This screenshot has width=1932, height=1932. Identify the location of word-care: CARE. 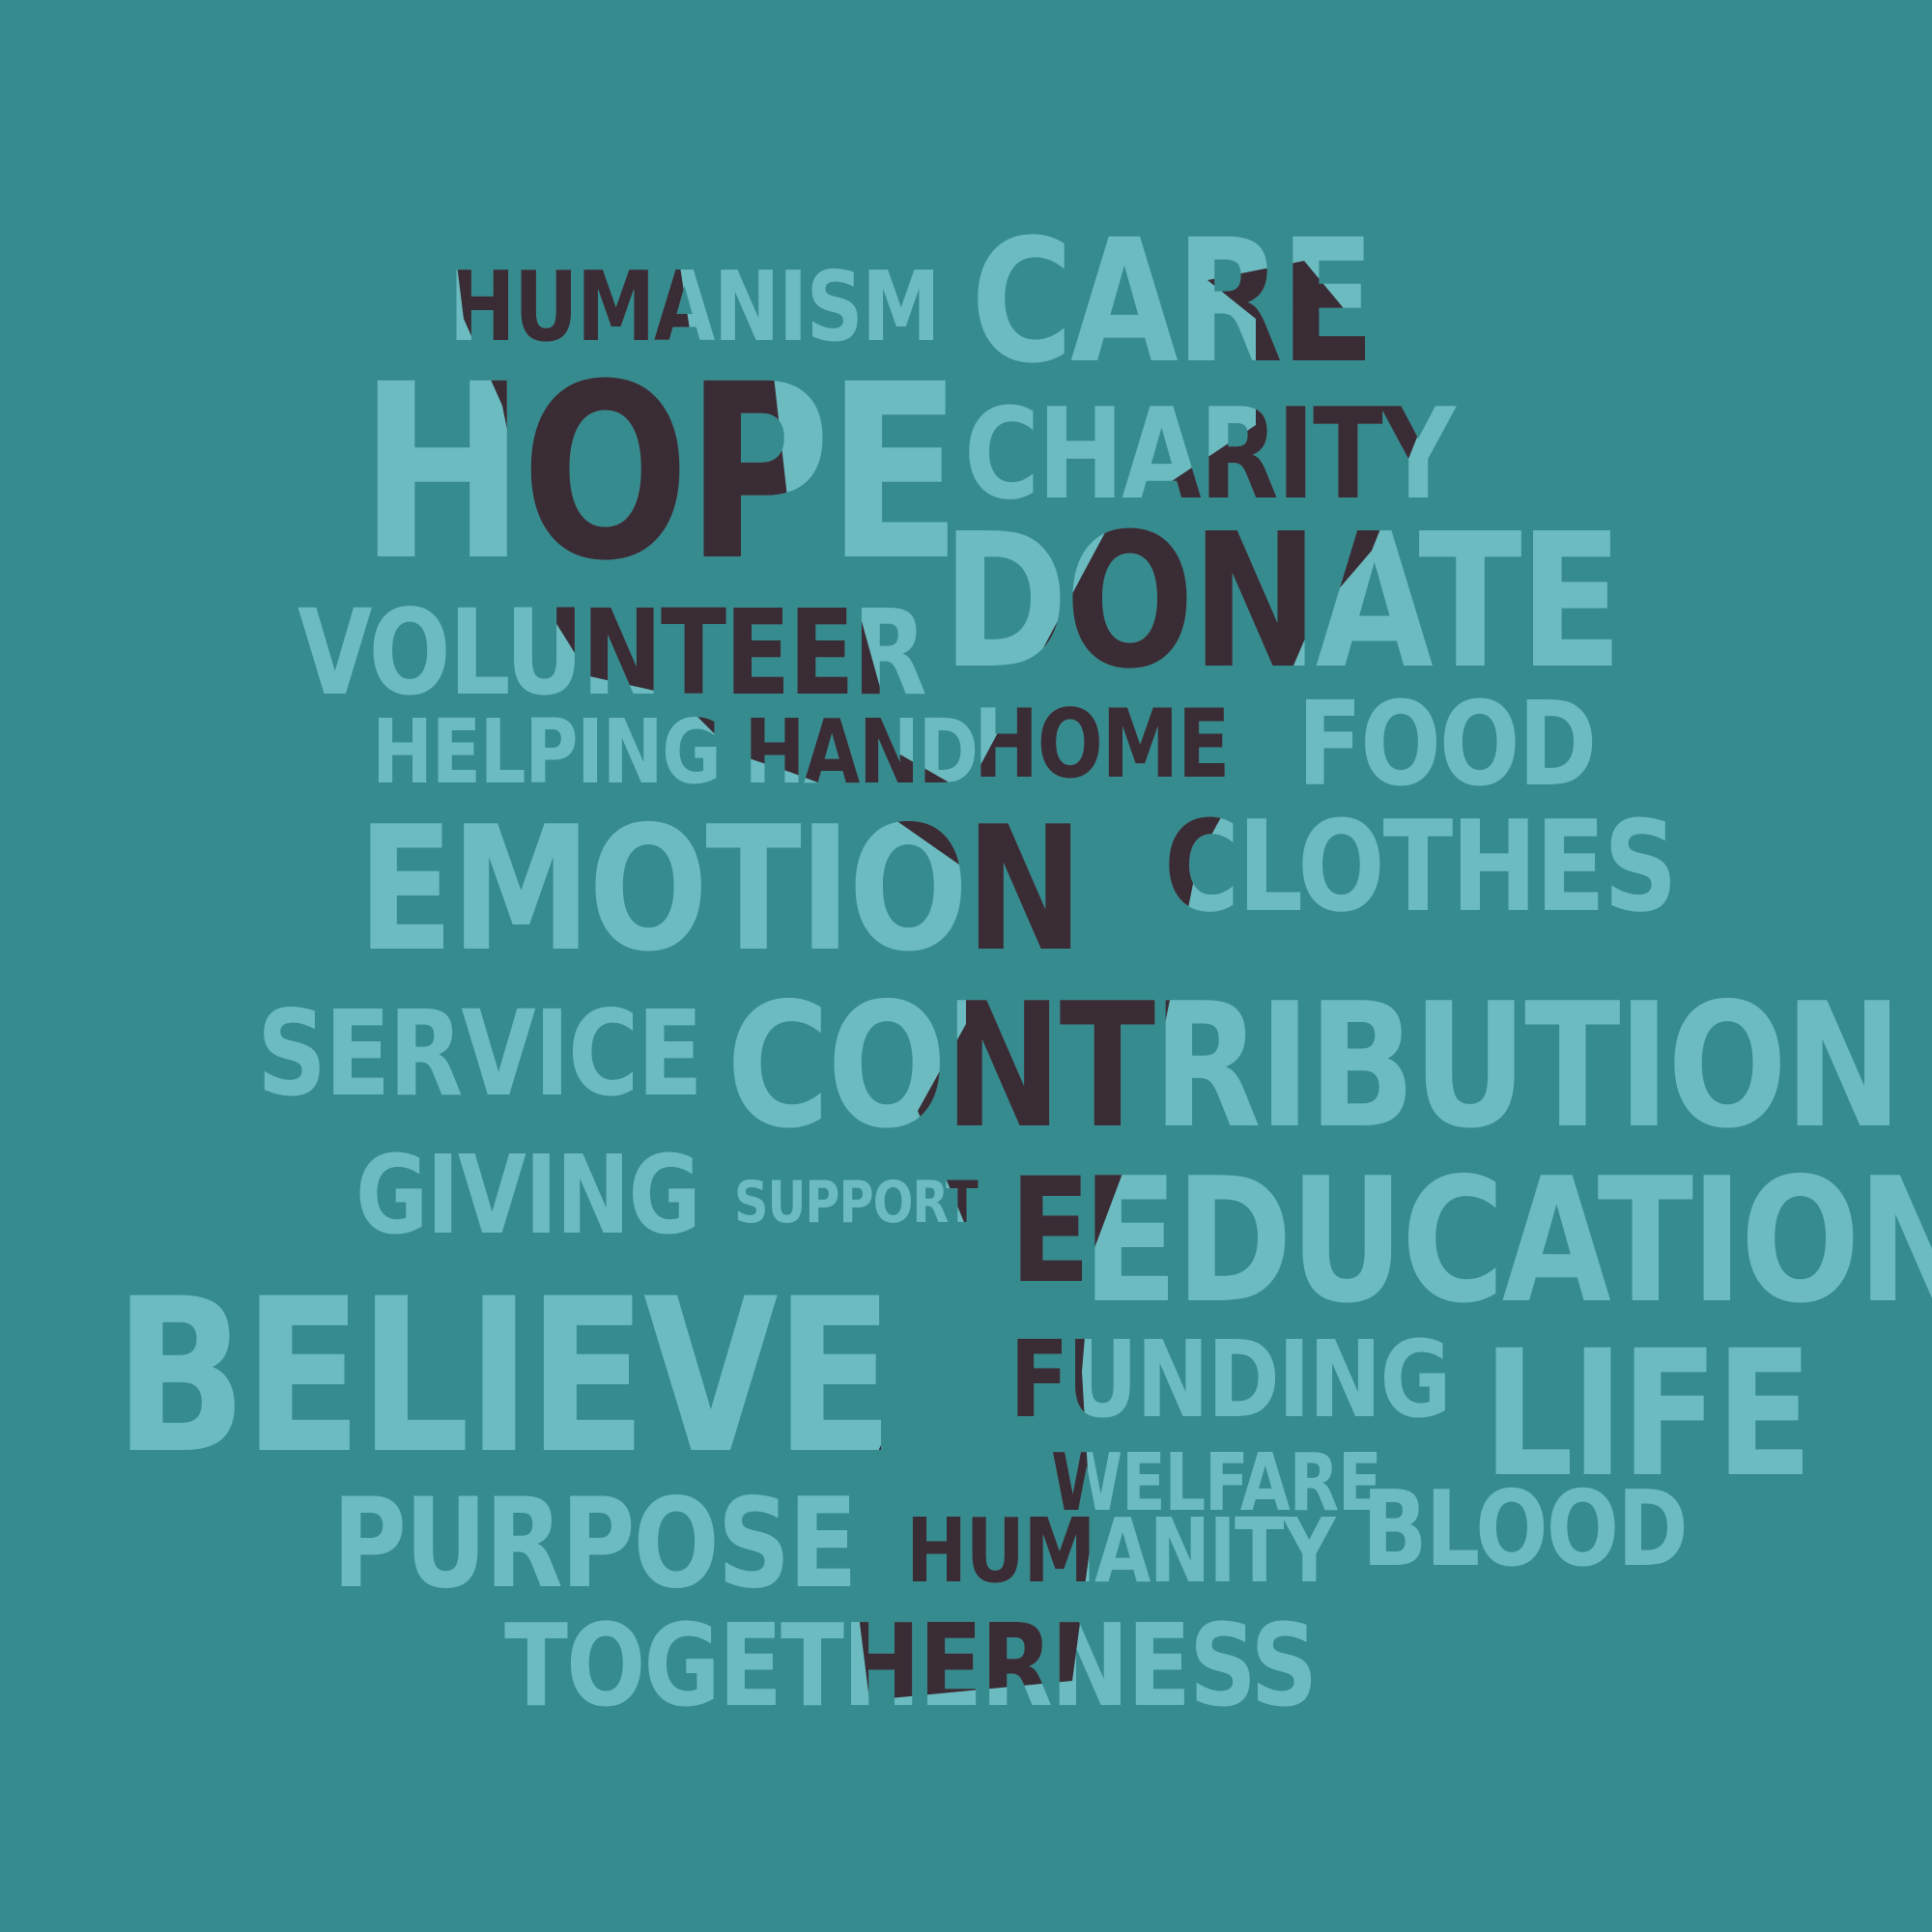
(1173, 302).